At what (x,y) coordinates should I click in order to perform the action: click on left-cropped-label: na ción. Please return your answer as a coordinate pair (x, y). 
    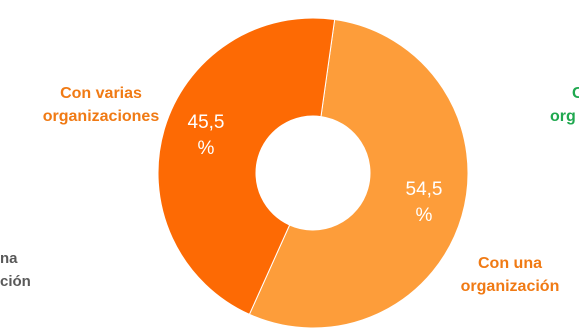
    Looking at the image, I should click on (24, 270).